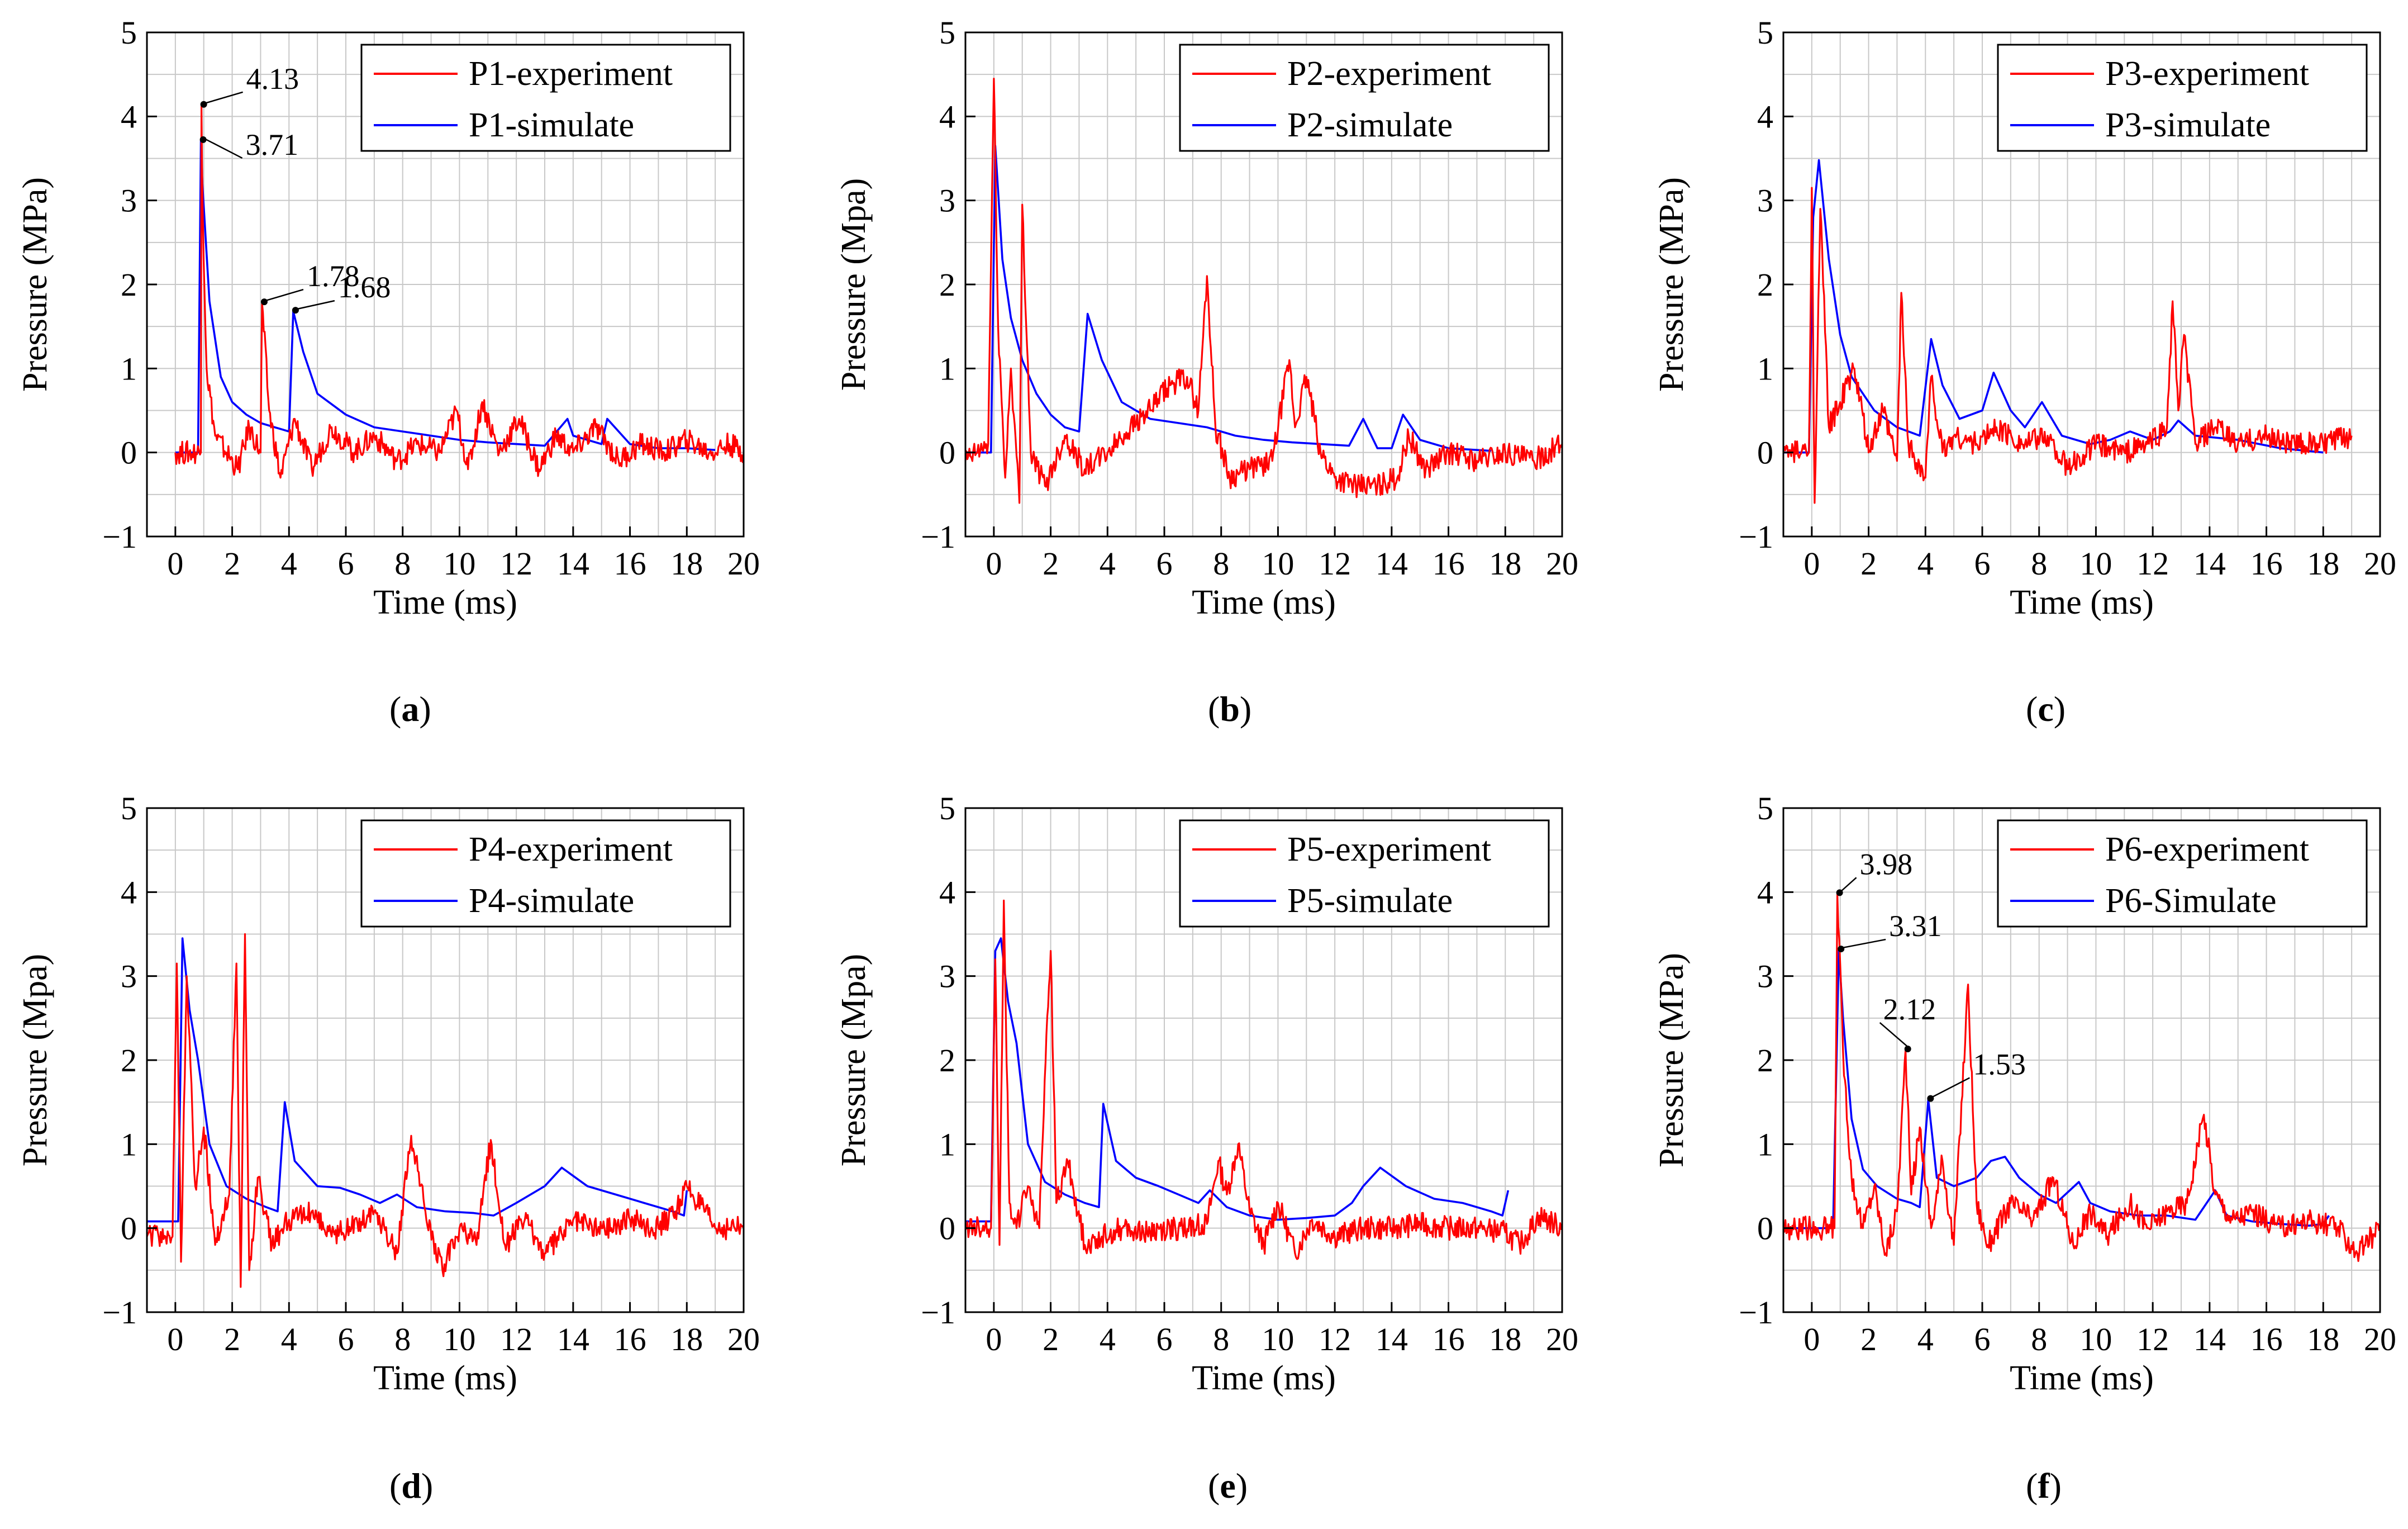 This screenshot has height=1529, width=2408. Describe the element at coordinates (994, 1339) in the screenshot. I see `x-tick-label: 0` at that location.